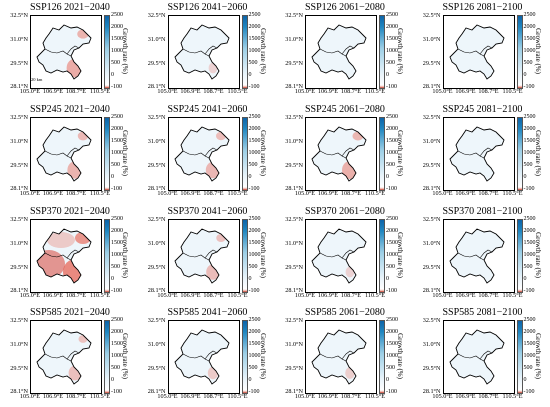 The image size is (550, 407). I want to click on hotspot-southeast, so click(350, 271).